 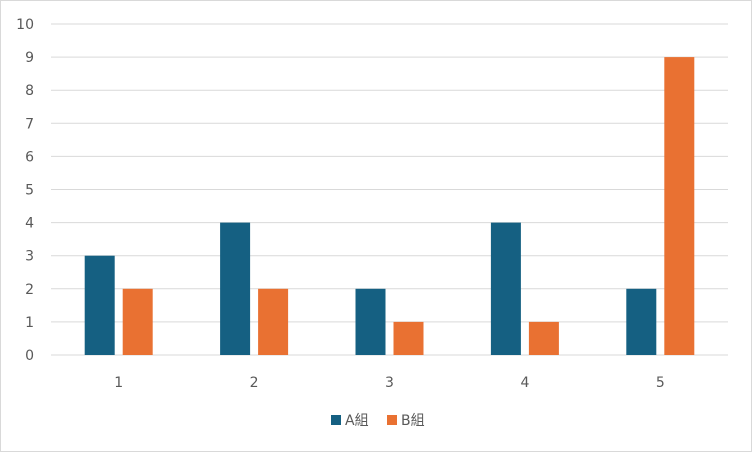 What do you see at coordinates (25, 25) in the screenshot?
I see `y-tick-label: 10` at bounding box center [25, 25].